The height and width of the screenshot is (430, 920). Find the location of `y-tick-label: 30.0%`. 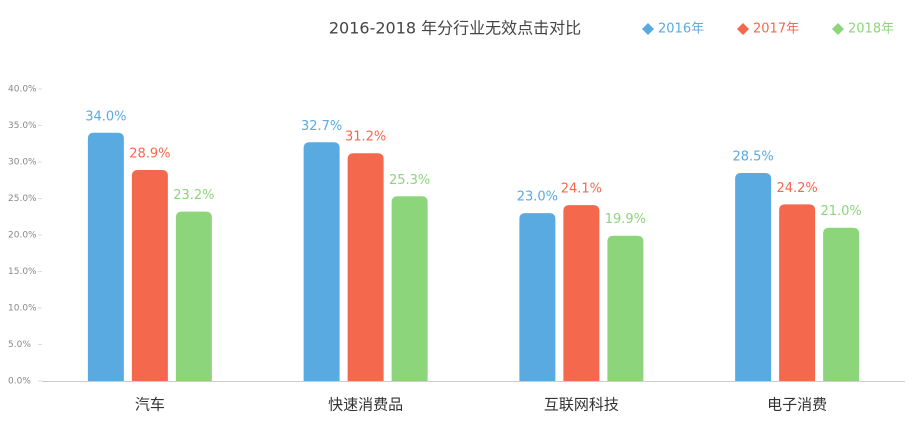

y-tick-label: 30.0% is located at coordinates (22, 163).